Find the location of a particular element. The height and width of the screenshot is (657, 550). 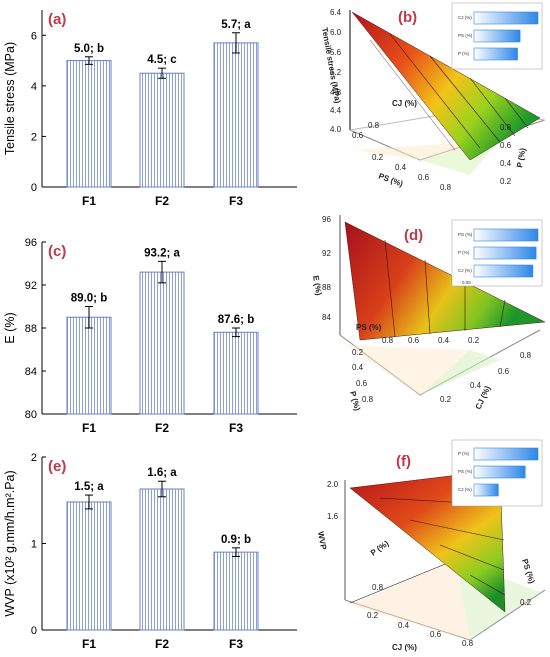

grid-line-f is located at coordinates (507, 615).